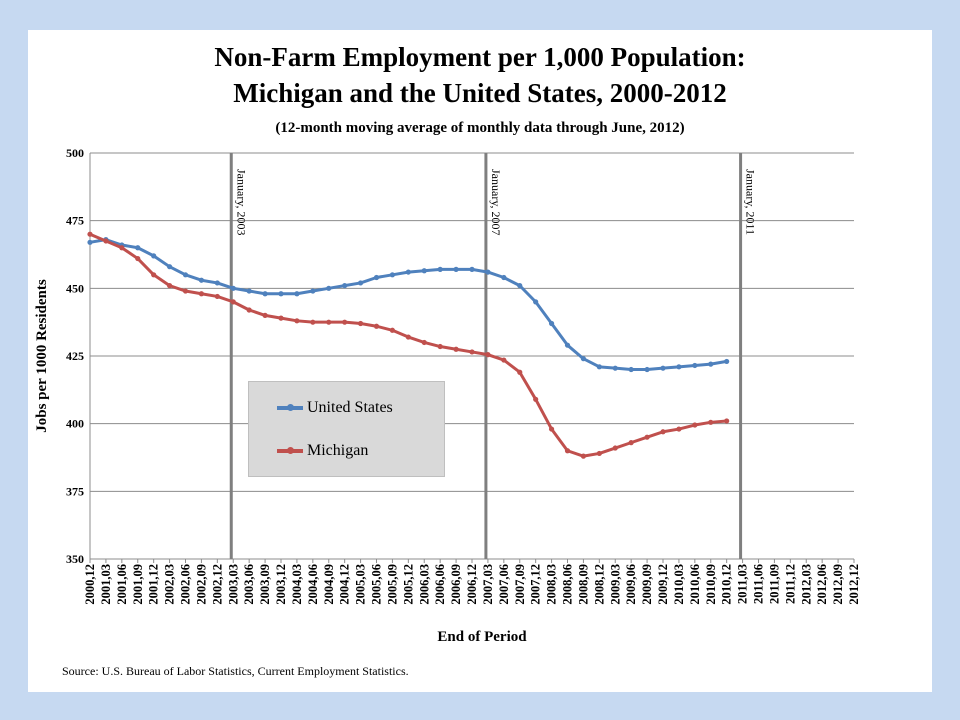 The width and height of the screenshot is (960, 720). I want to click on x-tick-label: 2007,03, so click(488, 584).